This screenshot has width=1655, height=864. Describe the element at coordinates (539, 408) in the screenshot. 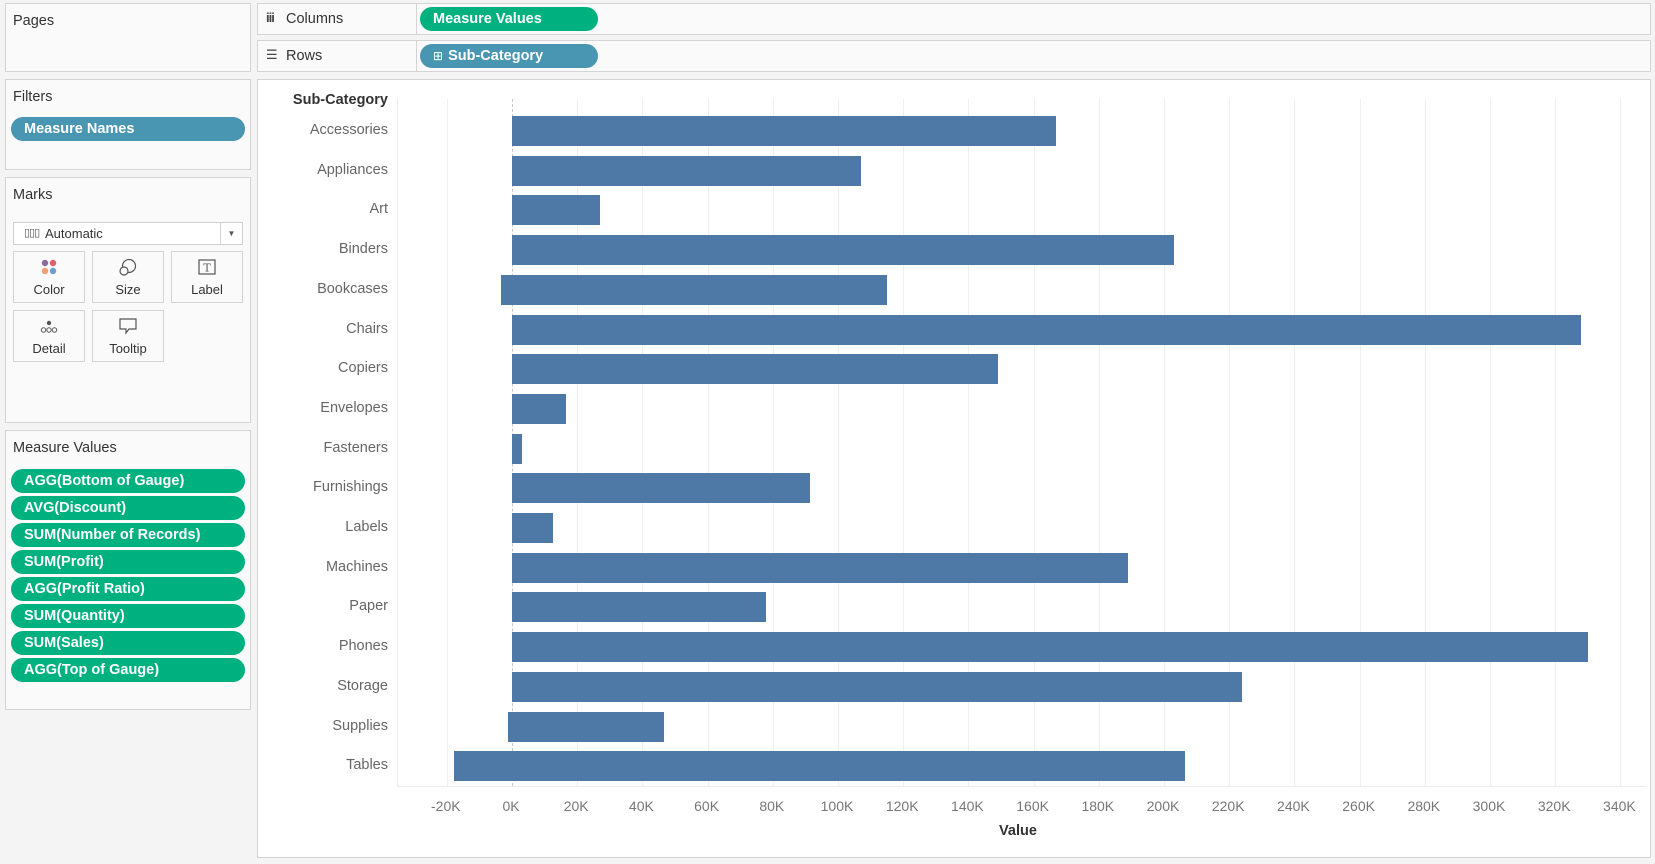

I see `bar-envelopes` at that location.